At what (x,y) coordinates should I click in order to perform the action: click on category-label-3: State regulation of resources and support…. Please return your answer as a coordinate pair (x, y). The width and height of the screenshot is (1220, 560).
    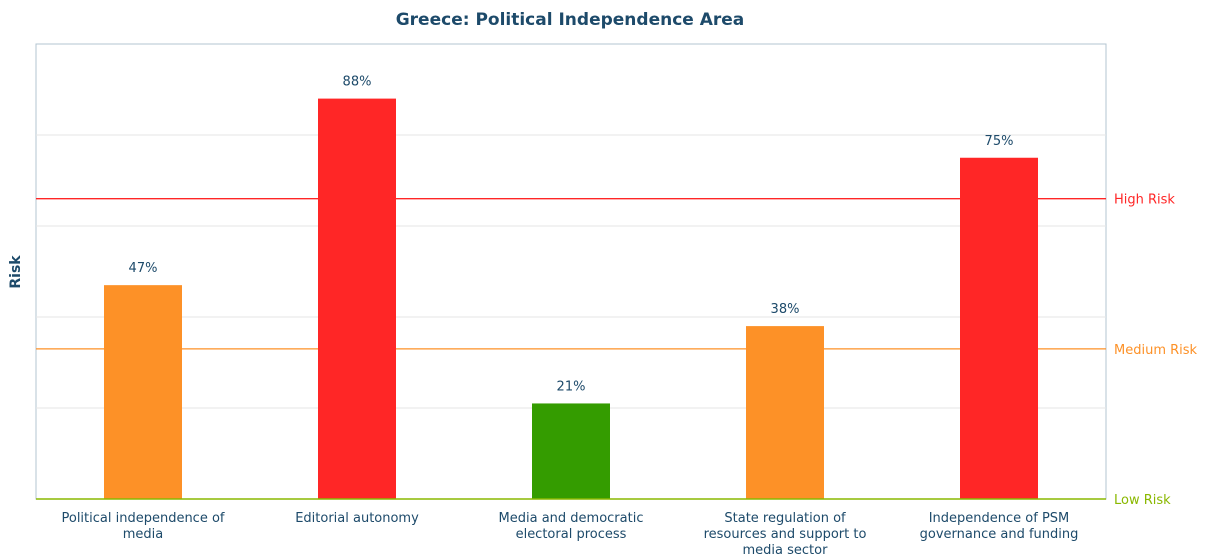
    Looking at the image, I should click on (785, 534).